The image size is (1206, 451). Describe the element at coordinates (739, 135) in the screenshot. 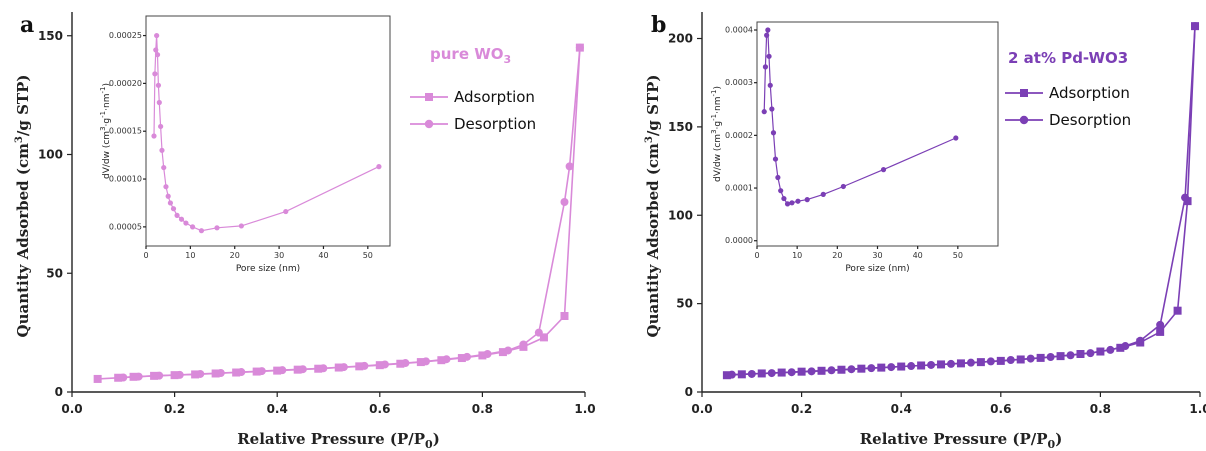

I see `inset-y-tick-label: 0.0002` at that location.